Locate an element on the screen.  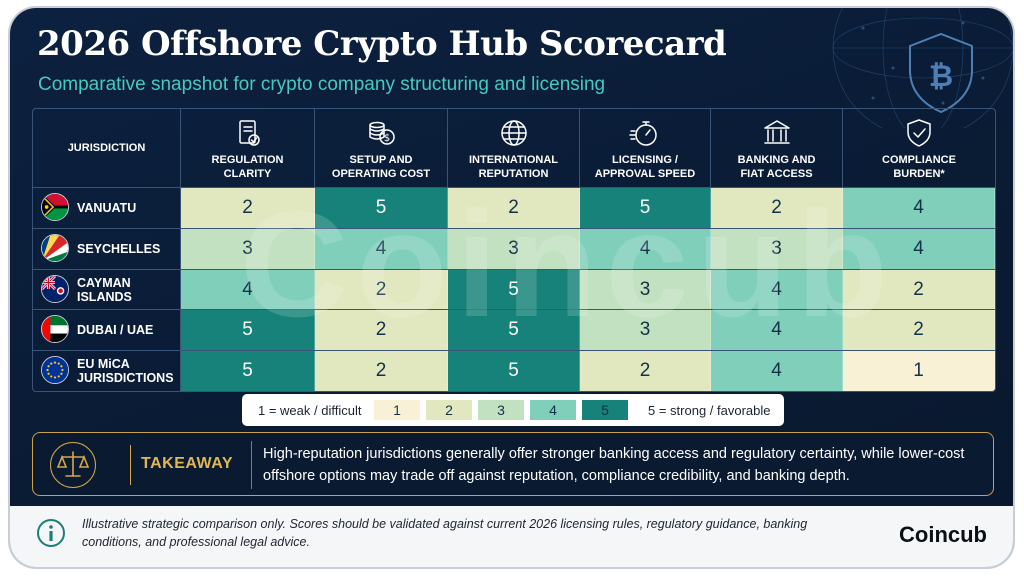
scale-icon is located at coordinates (73, 465).